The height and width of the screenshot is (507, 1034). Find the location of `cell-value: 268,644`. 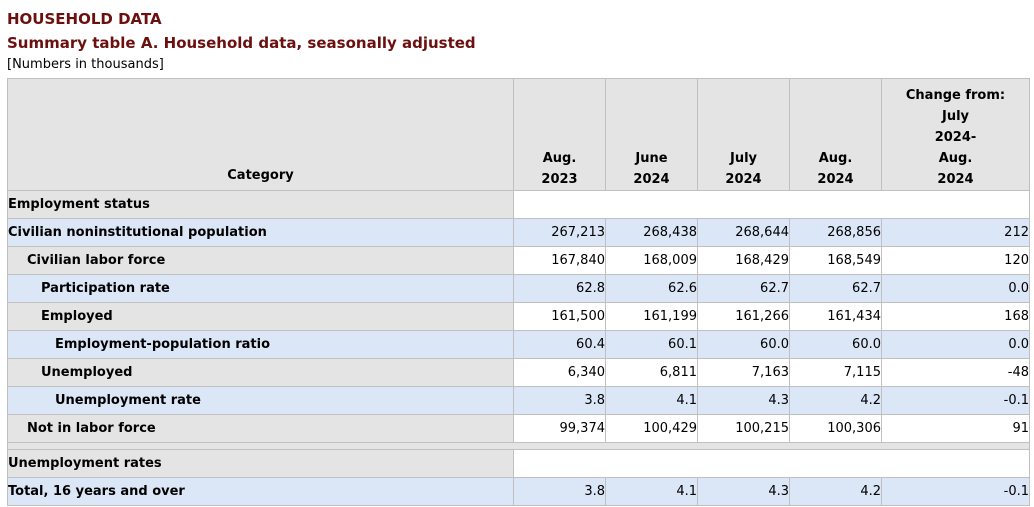

cell-value: 268,644 is located at coordinates (743, 232).